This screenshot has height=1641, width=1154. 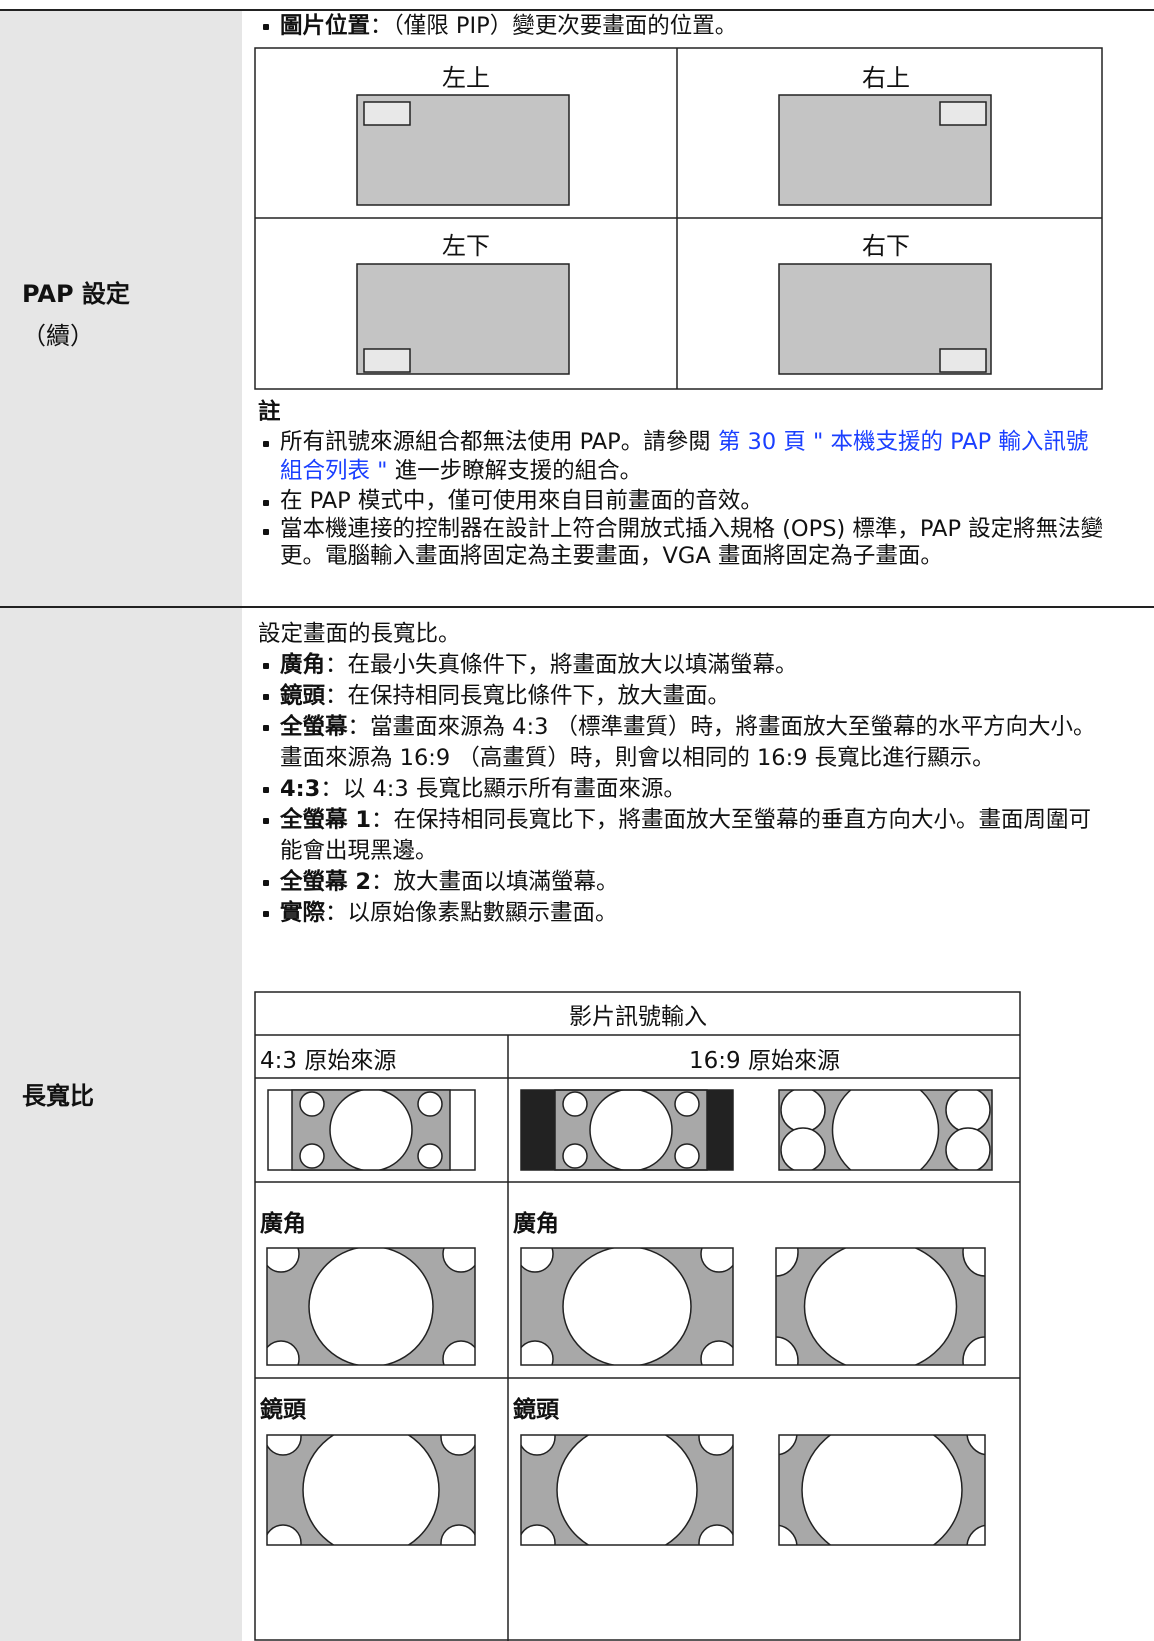 What do you see at coordinates (886, 246) in the screenshot?
I see `position: 右下` at bounding box center [886, 246].